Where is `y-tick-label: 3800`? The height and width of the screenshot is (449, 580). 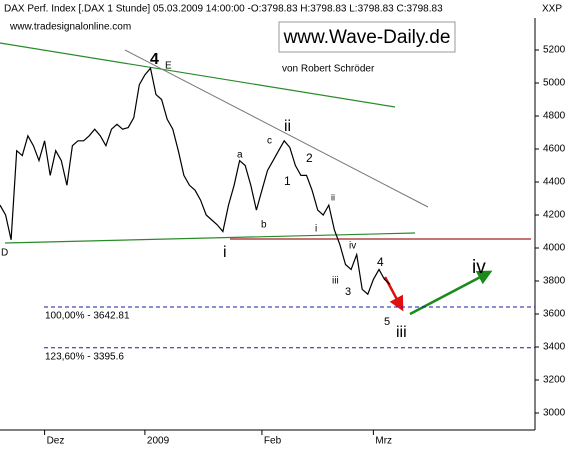 y-tick-label: 3800 is located at coordinates (554, 281).